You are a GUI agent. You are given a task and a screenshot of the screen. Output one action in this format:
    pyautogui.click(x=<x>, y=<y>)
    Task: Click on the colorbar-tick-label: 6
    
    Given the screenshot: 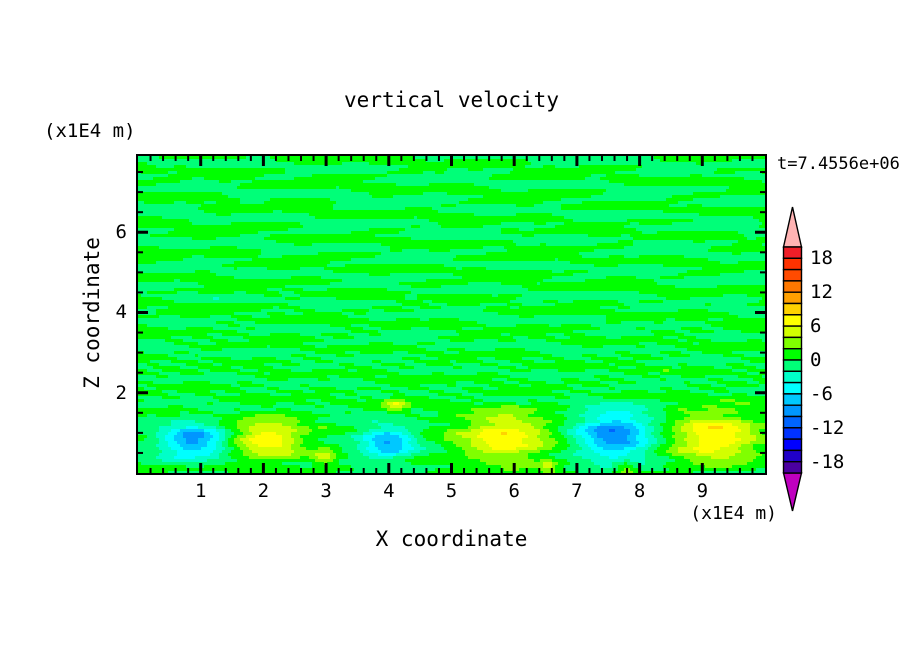 What is the action you would take?
    pyautogui.click(x=816, y=326)
    